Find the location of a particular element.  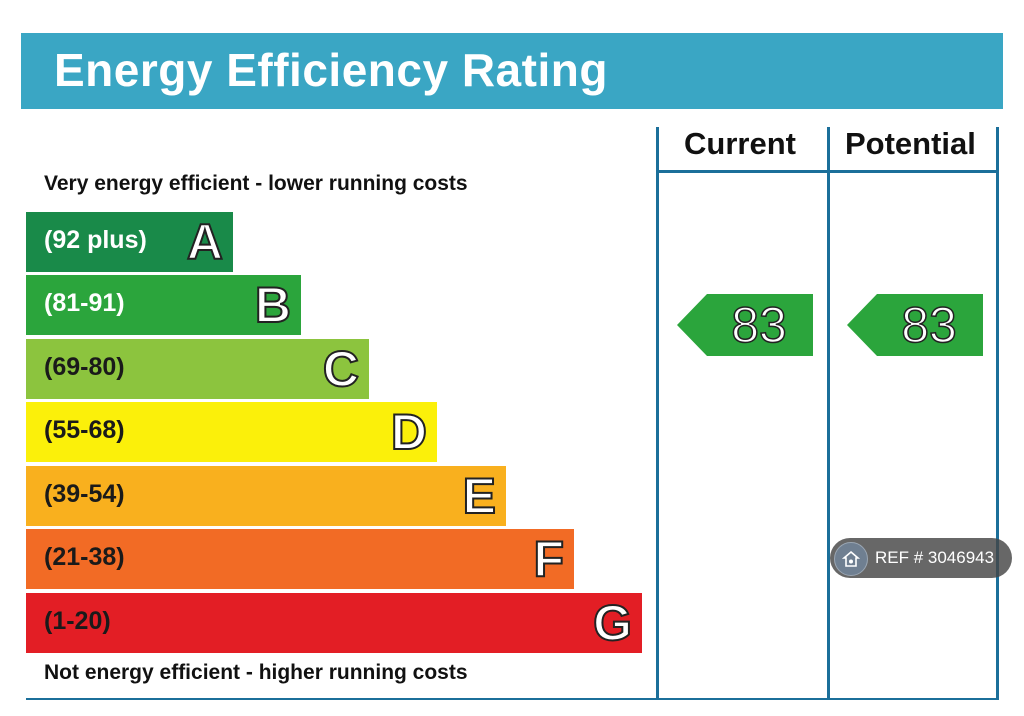

band-letter: G is located at coordinates (612, 623).